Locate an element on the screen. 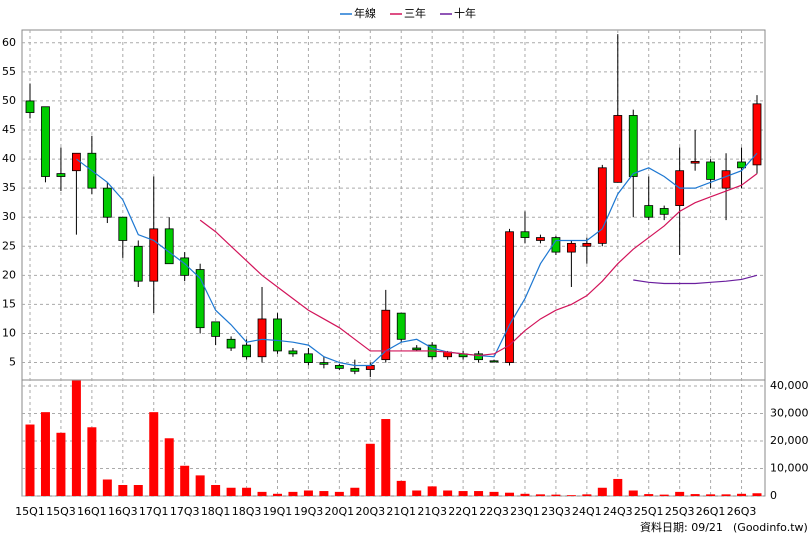  source: (Goodinfo.tw) is located at coordinates (770, 527).